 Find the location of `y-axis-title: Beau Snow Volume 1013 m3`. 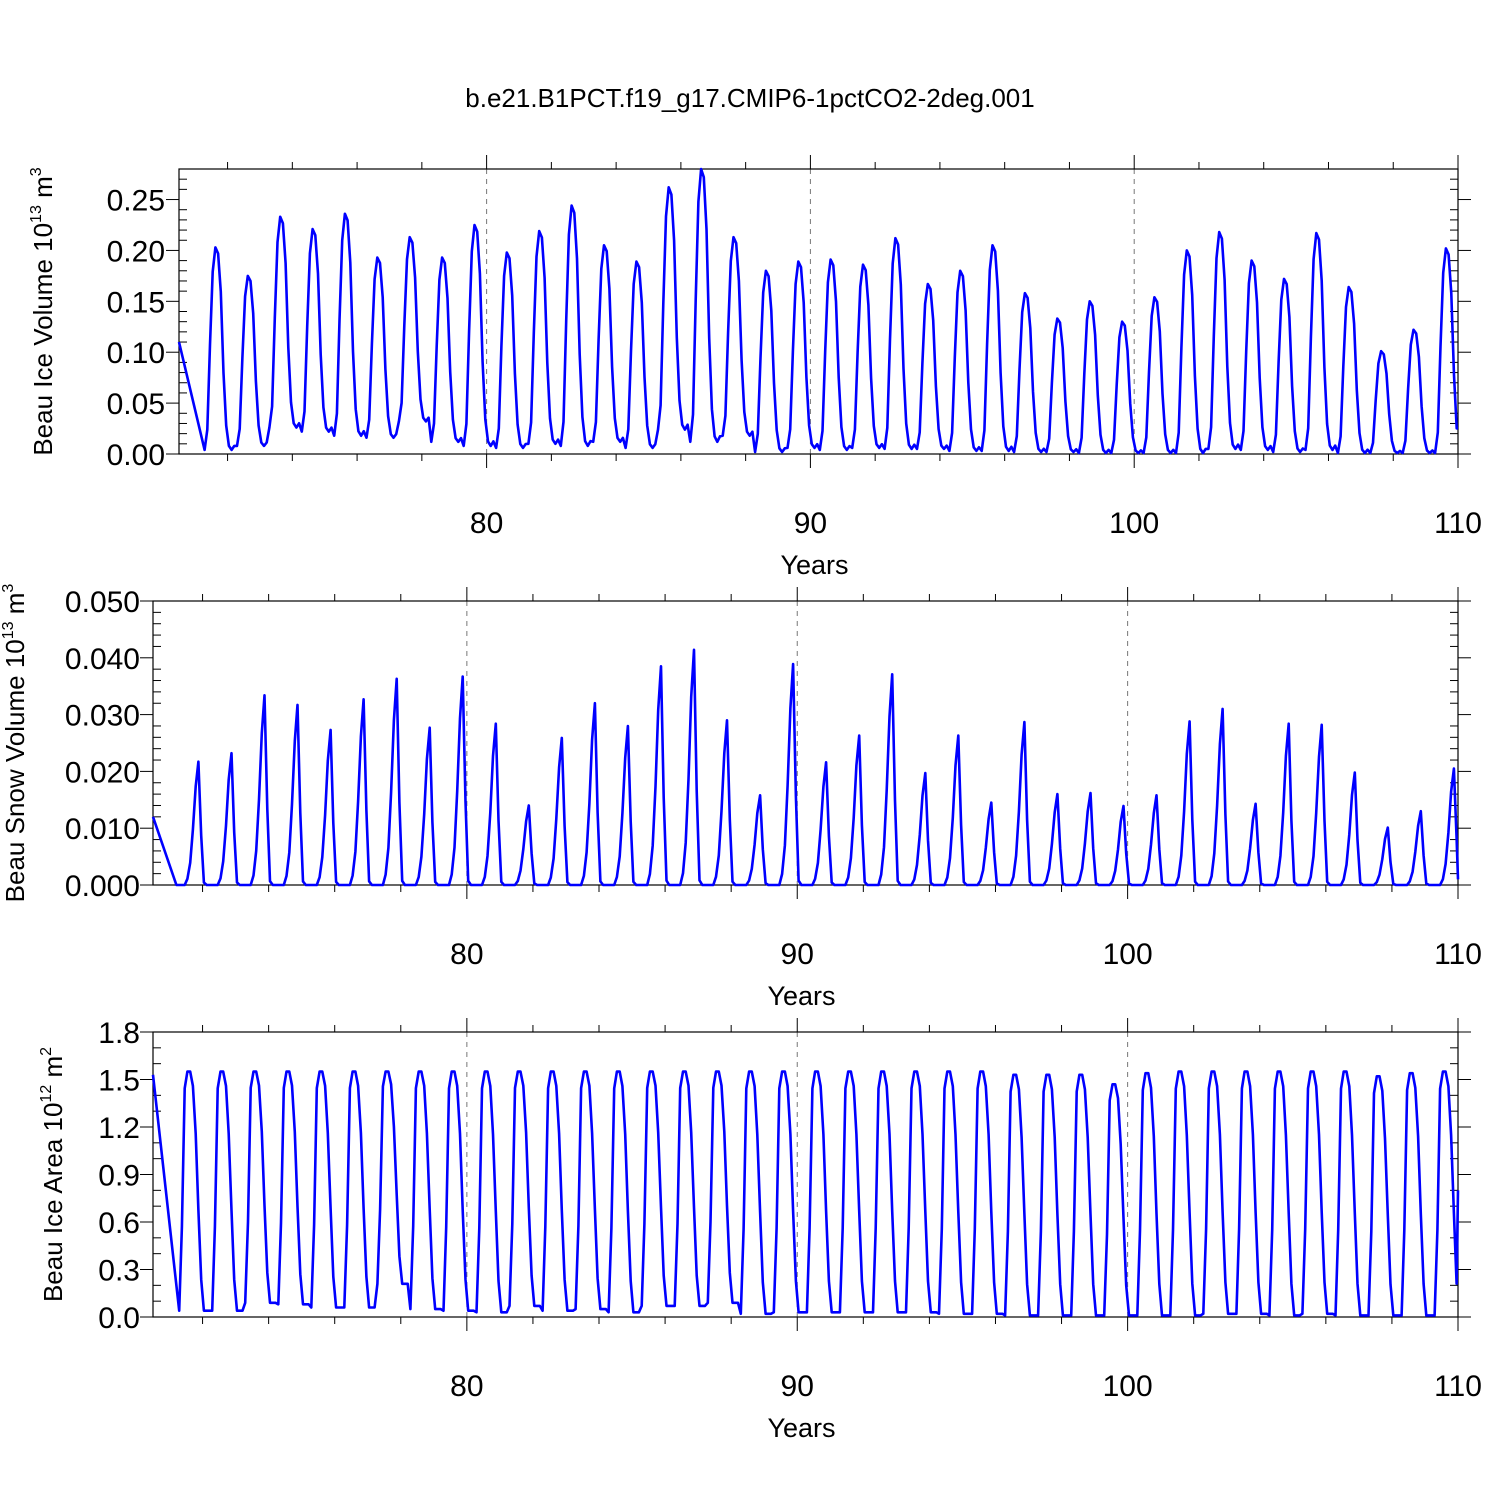

y-axis-title: Beau Snow Volume 1013 m3 is located at coordinates (15, 743).